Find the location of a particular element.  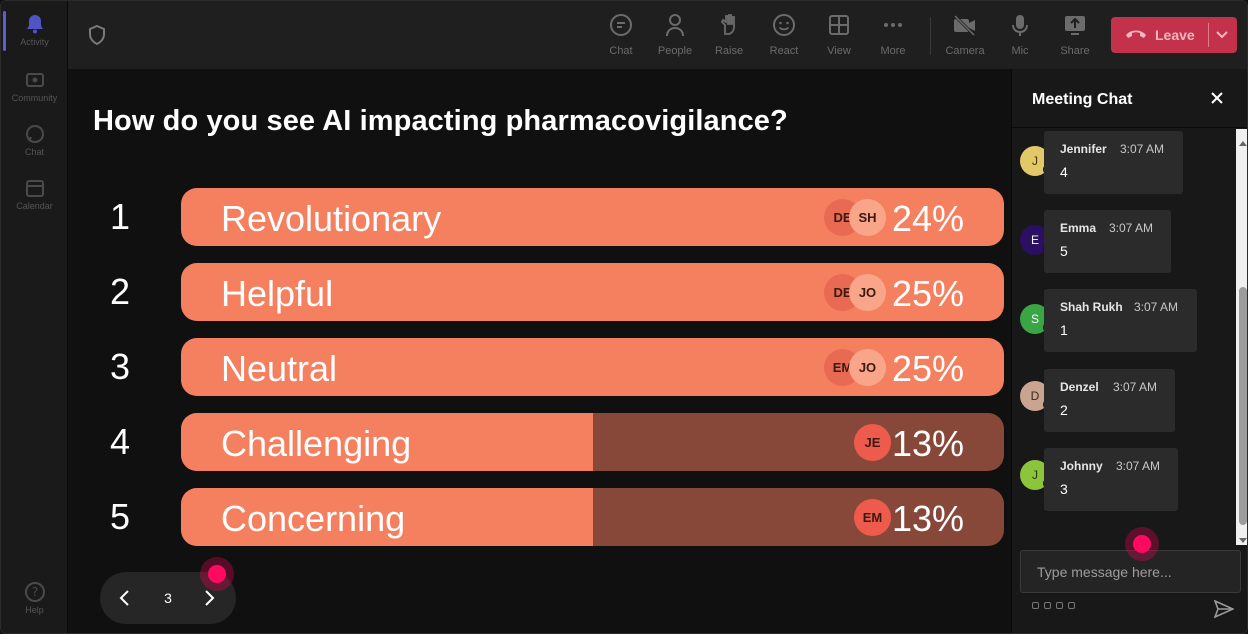

message-bubble: Johnny 3:07 AM 3 is located at coordinates (1111, 479).